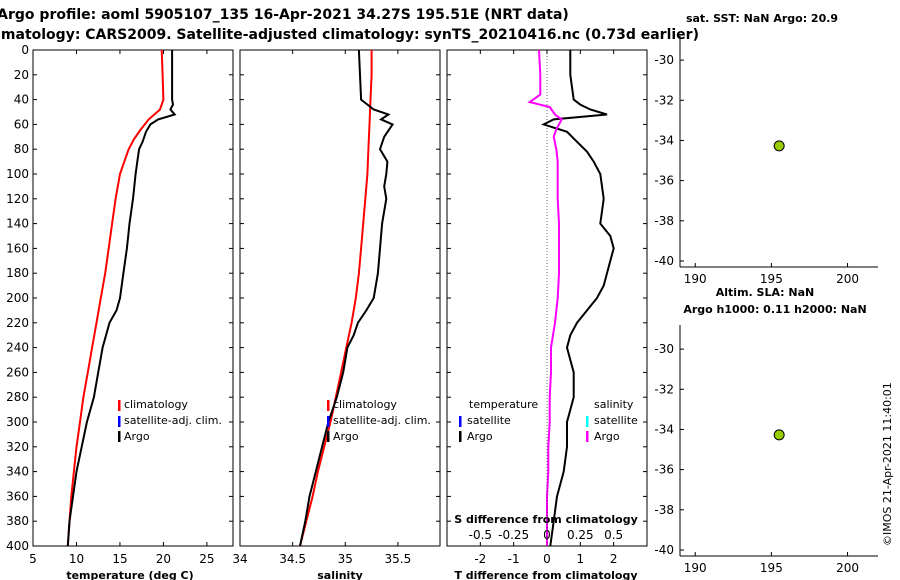 This screenshot has width=900, height=580. I want to click on depth-tick-label: 300, so click(17, 422).